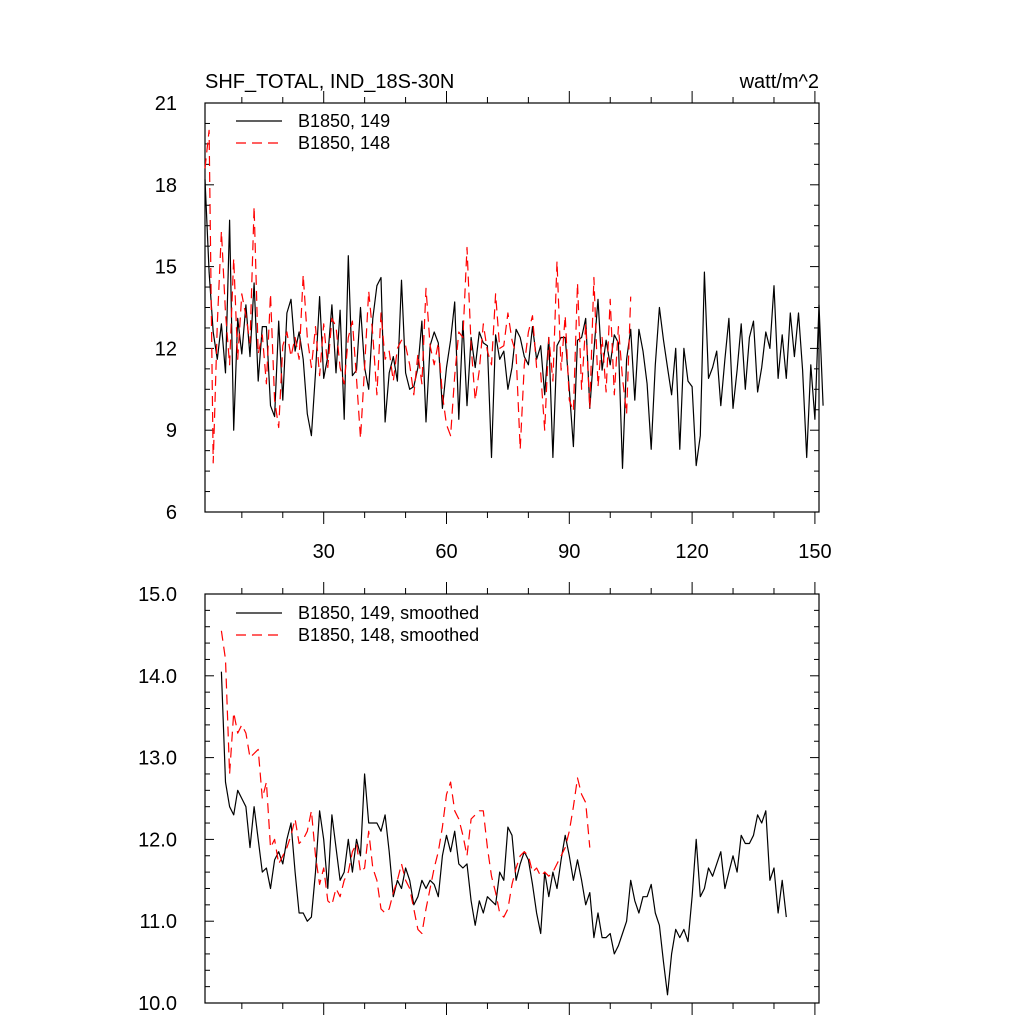 The image size is (1024, 1024). What do you see at coordinates (324, 552) in the screenshot?
I see `top-x-tick-label: 30` at bounding box center [324, 552].